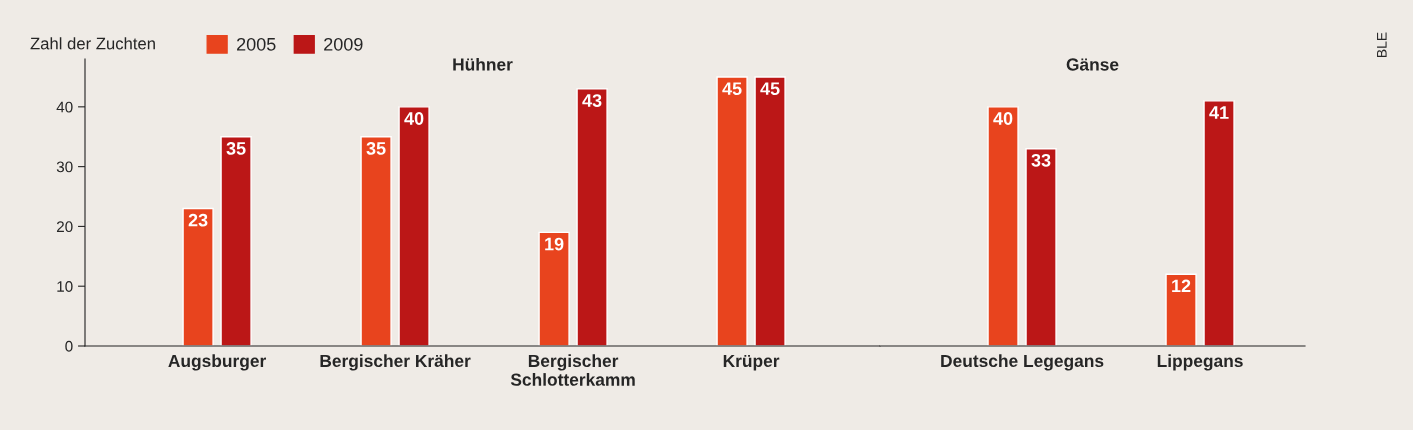 Image resolution: width=1413 pixels, height=430 pixels. I want to click on y-tick-label: 20, so click(64, 227).